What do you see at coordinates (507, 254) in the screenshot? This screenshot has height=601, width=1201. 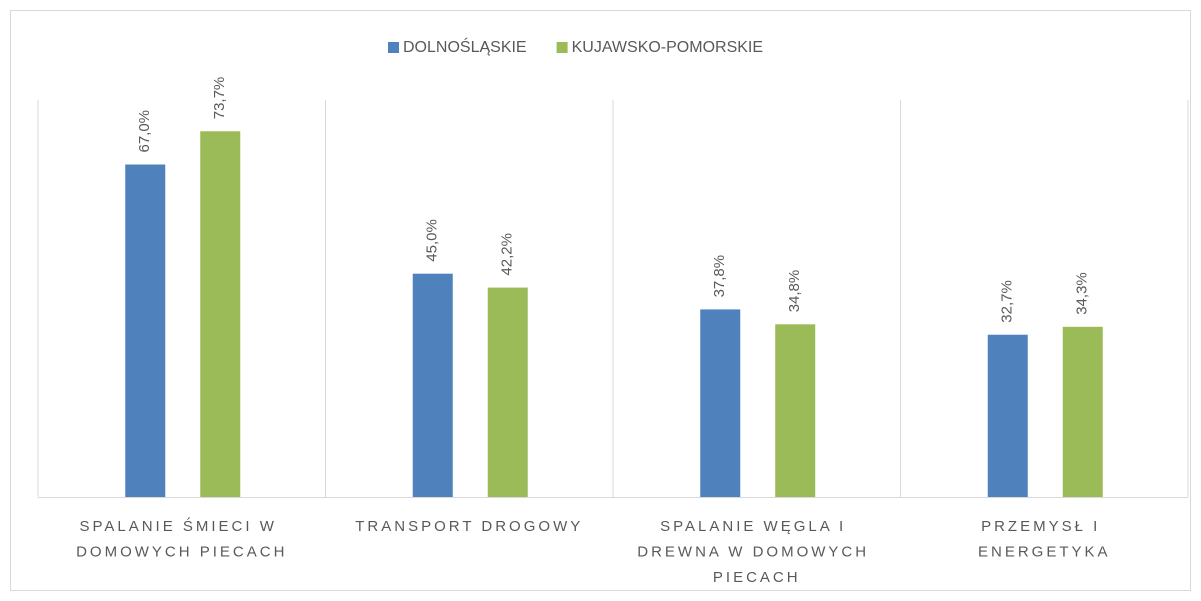 I see `data-label: 42,2%` at bounding box center [507, 254].